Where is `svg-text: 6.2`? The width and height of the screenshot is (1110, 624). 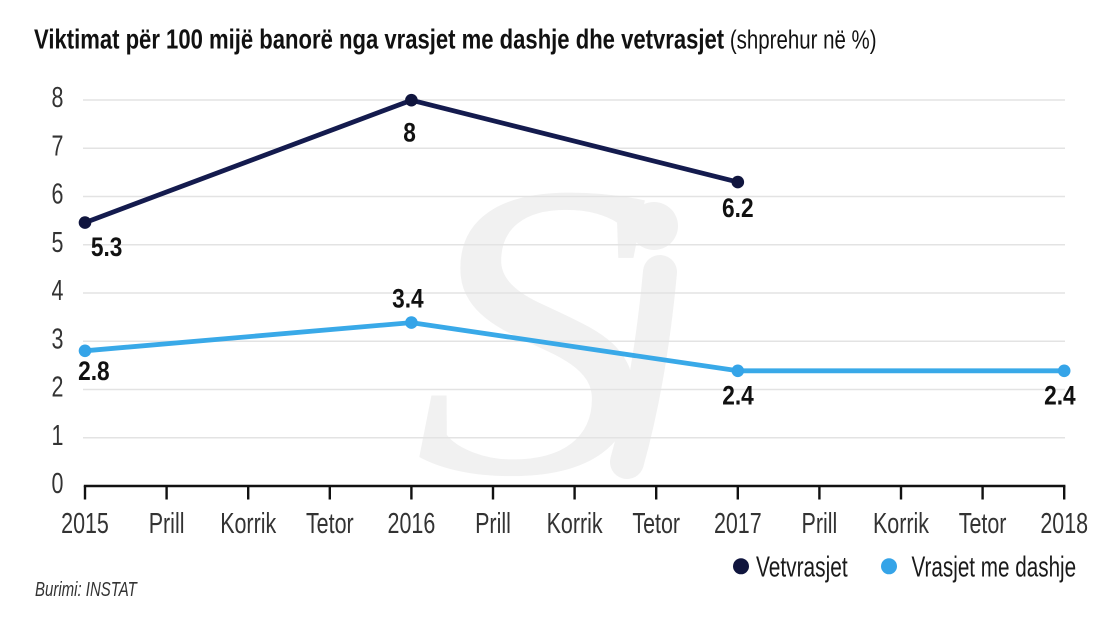 svg-text: 6.2 is located at coordinates (738, 208).